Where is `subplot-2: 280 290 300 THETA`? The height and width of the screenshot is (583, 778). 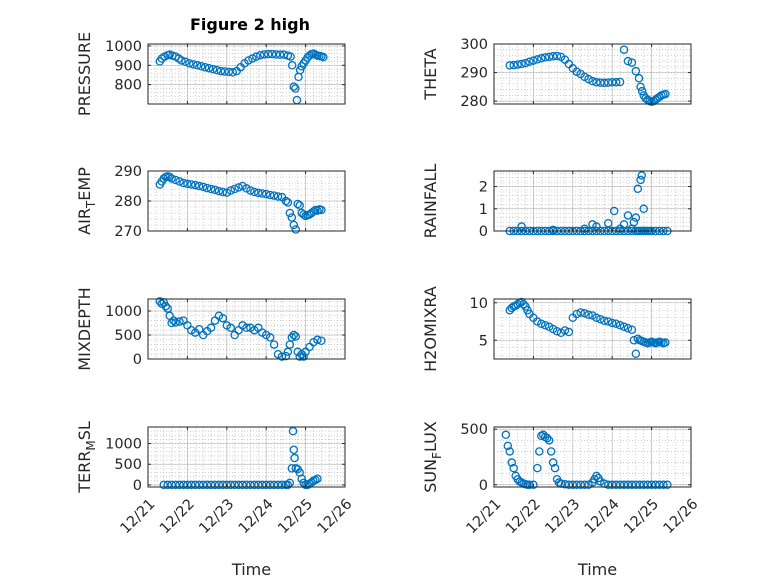 subplot-2: 280 290 300 THETA is located at coordinates (556, 73).